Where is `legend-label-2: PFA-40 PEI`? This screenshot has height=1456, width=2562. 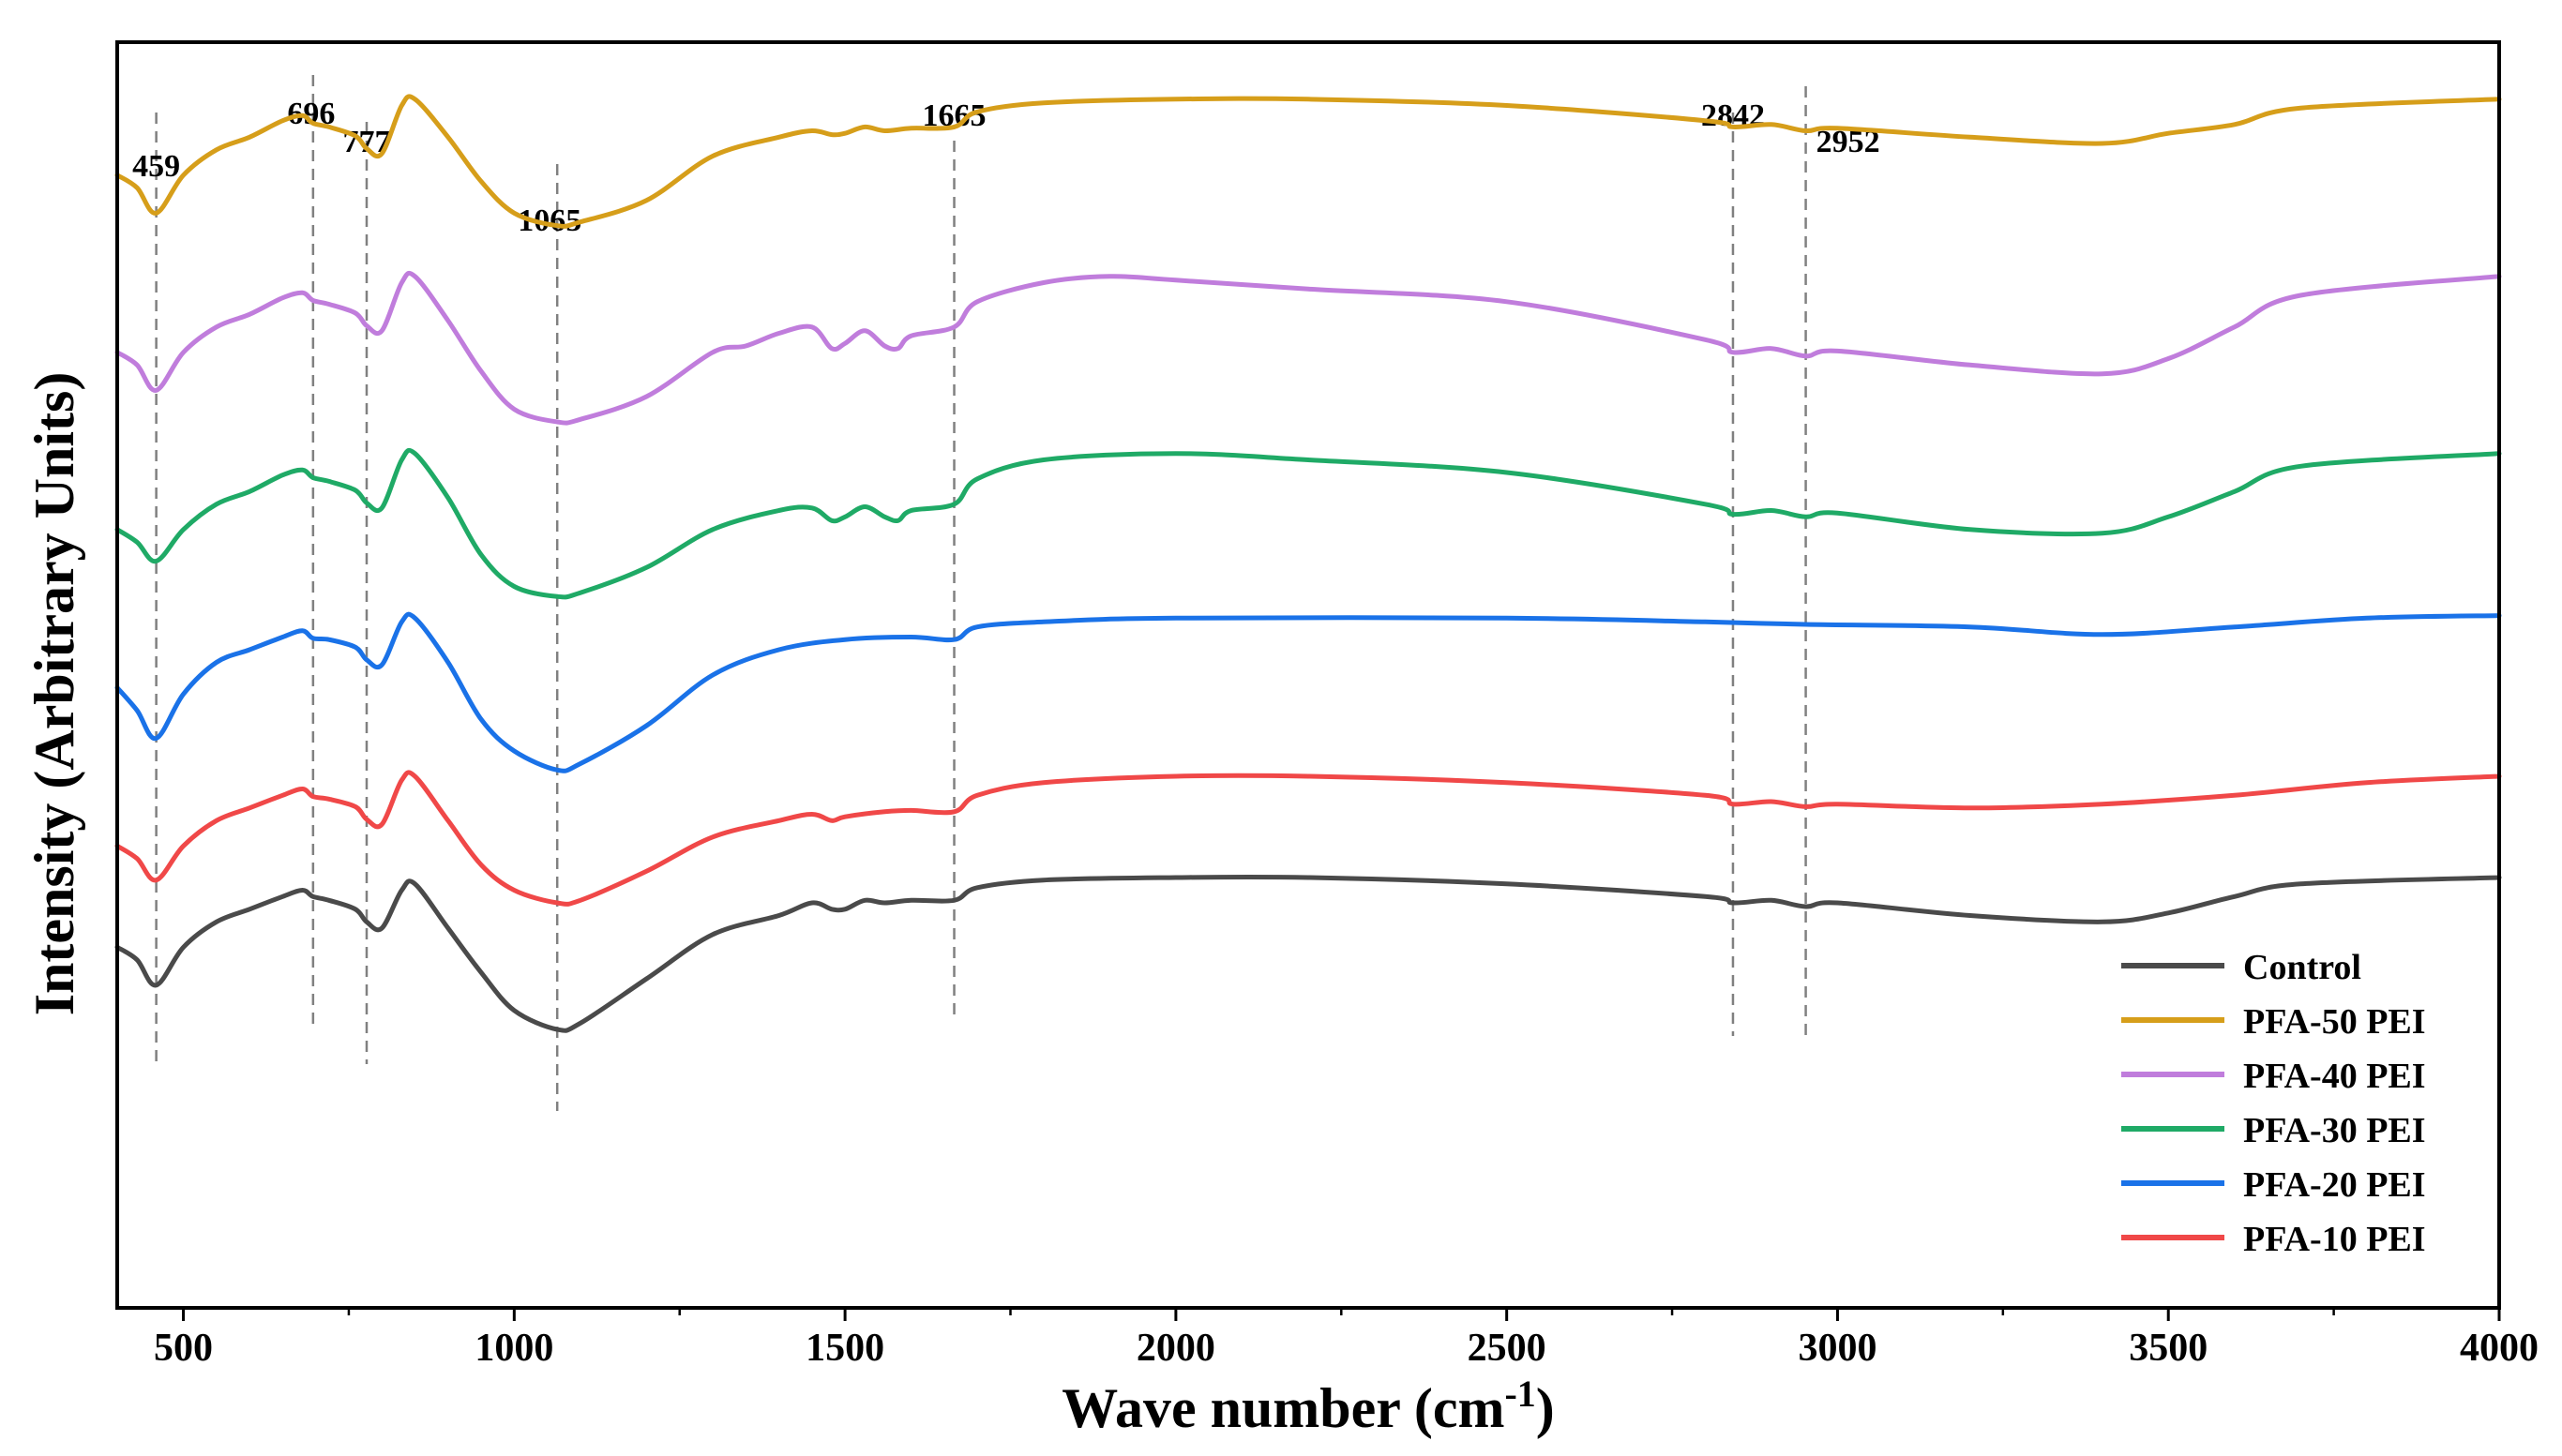
legend-label-2: PFA-40 PEI is located at coordinates (2334, 1076).